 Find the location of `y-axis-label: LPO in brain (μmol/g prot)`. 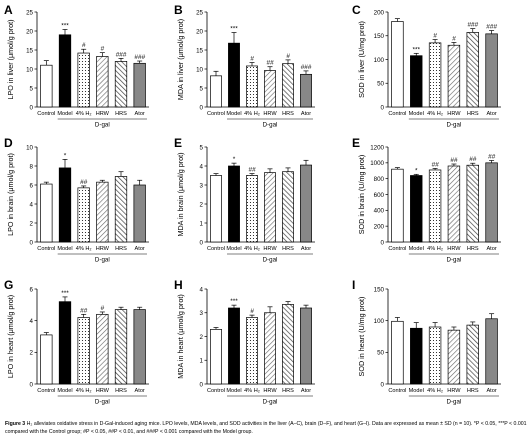

y-axis-label: LPO in brain (μmol/g prot) is located at coordinates (10, 194).